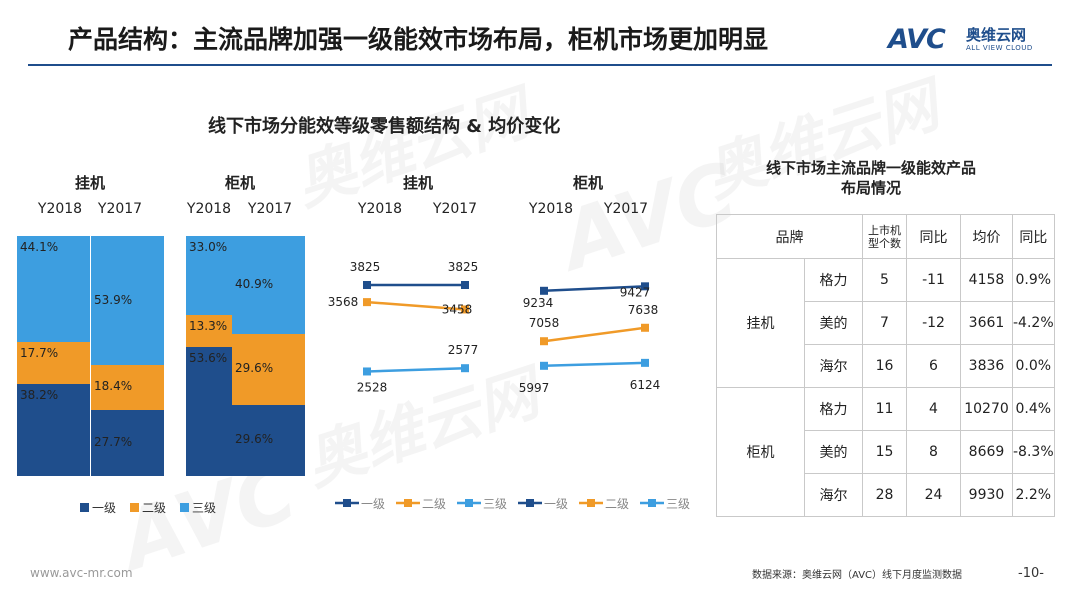  What do you see at coordinates (933, 452) in the screenshot?
I see `table-cell: 8` at bounding box center [933, 452].